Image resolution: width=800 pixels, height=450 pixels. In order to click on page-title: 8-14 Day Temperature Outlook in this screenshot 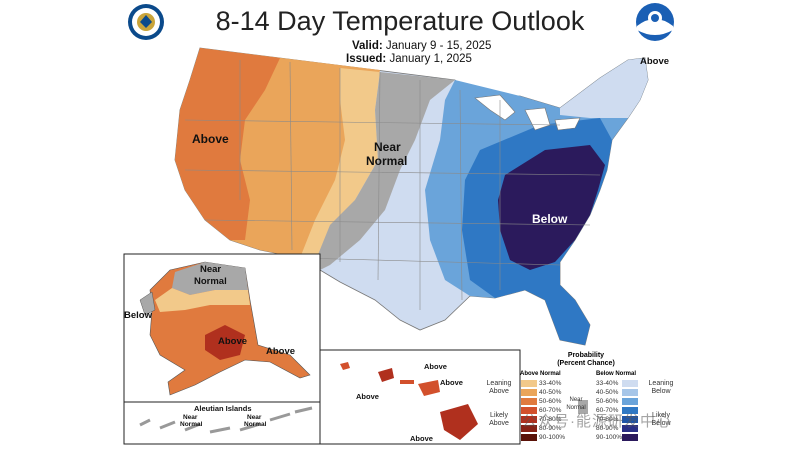, I will do `click(400, 21)`.